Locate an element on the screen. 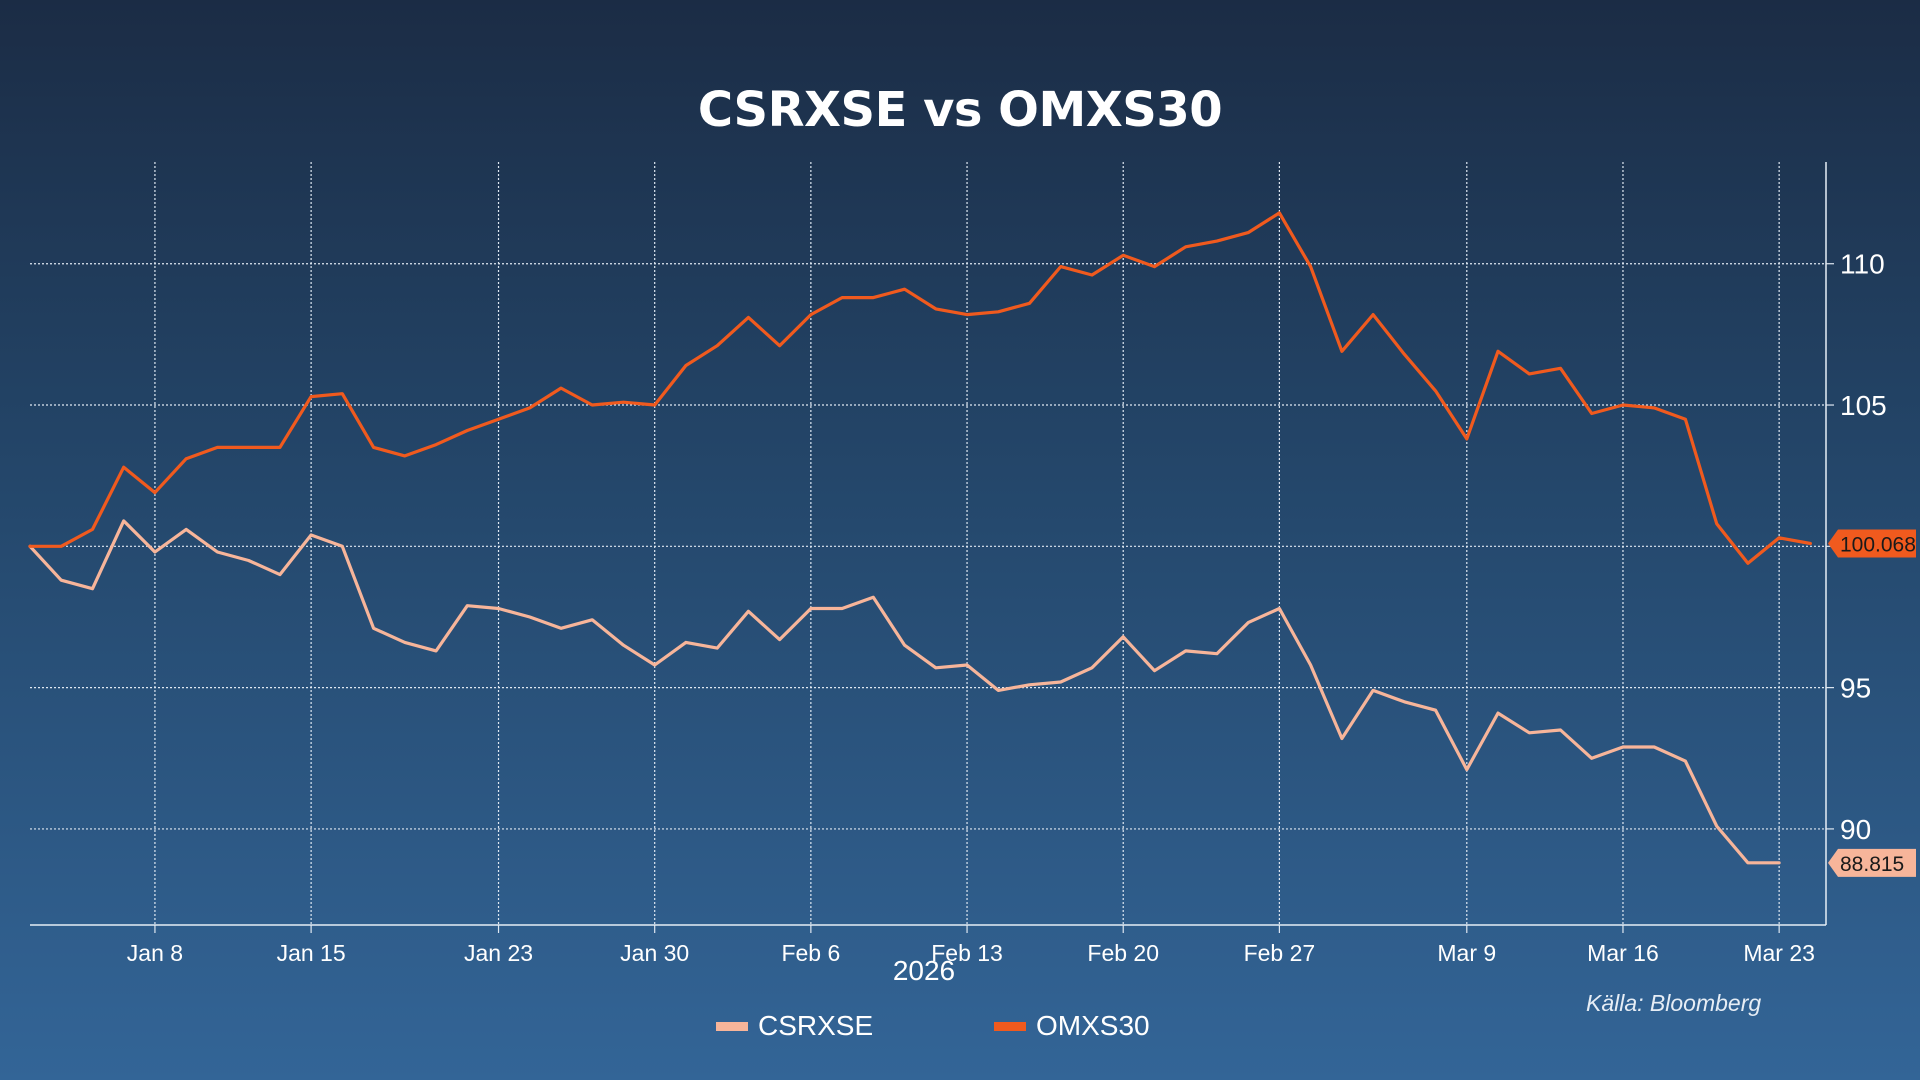 This screenshot has height=1080, width=1920. x-tick-label: Mar 16 is located at coordinates (1623, 953).